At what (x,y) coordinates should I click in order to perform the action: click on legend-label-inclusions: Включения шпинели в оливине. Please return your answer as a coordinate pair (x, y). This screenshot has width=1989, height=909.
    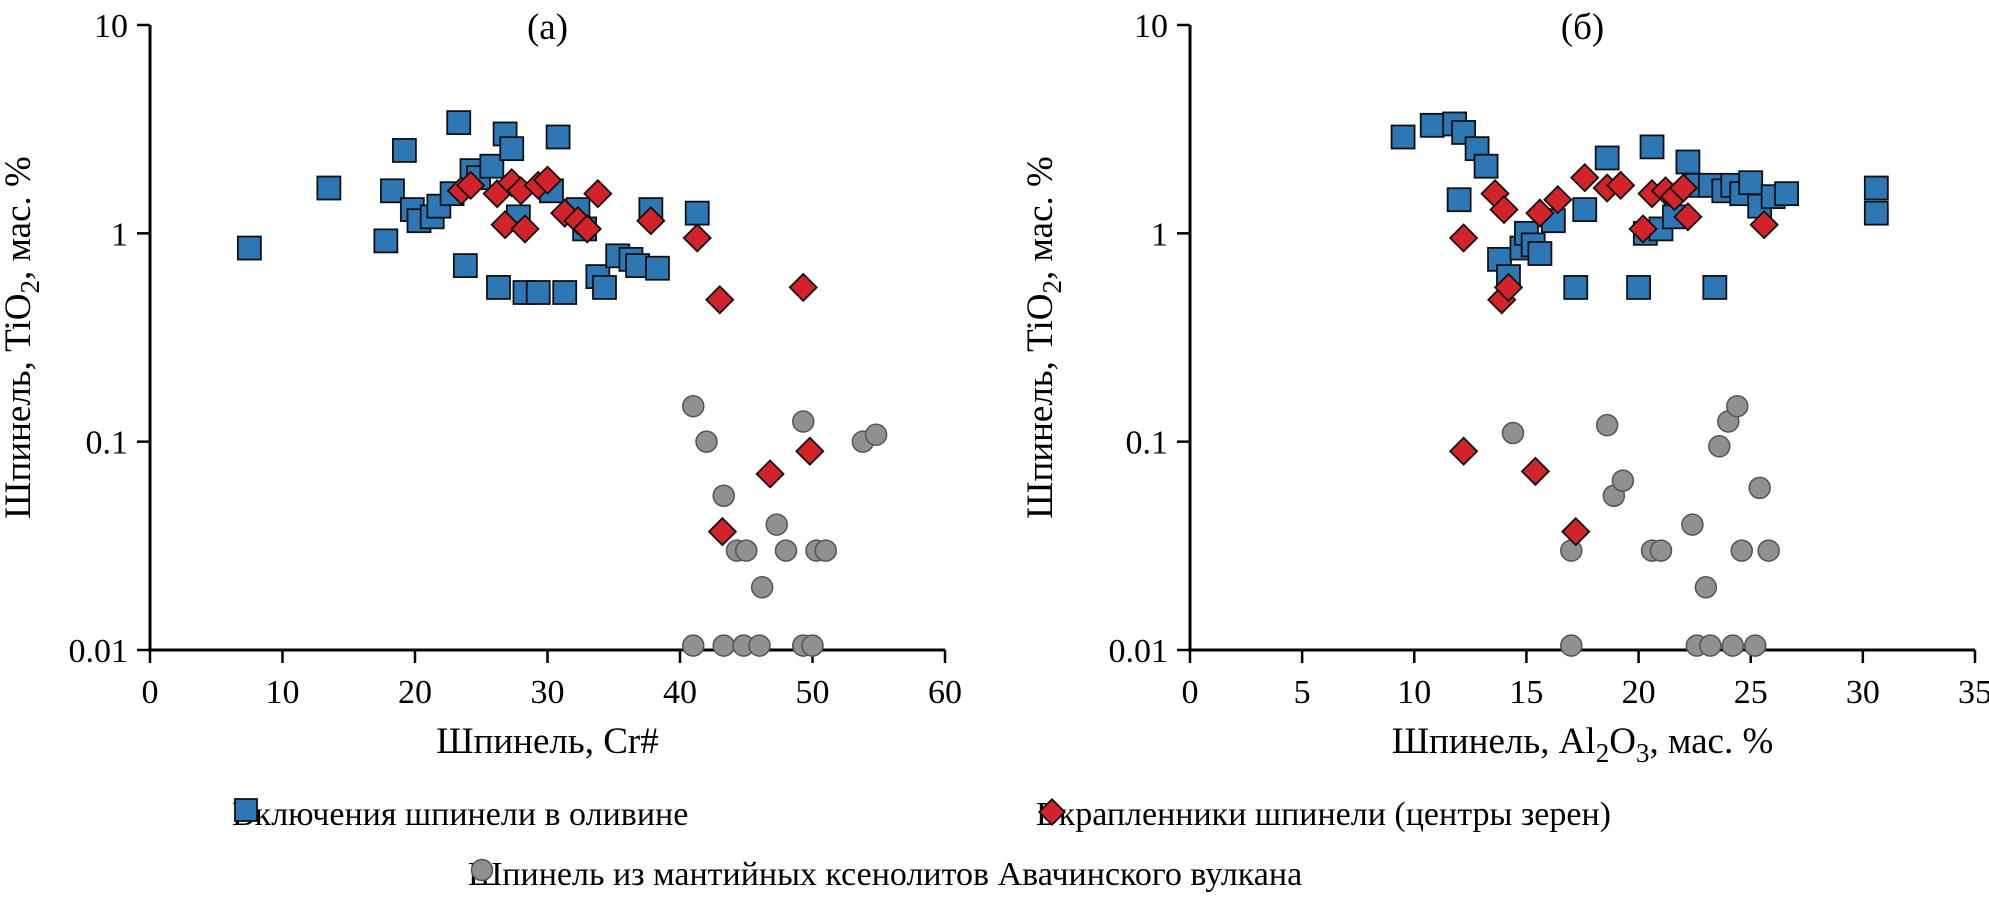
    Looking at the image, I should click on (460, 814).